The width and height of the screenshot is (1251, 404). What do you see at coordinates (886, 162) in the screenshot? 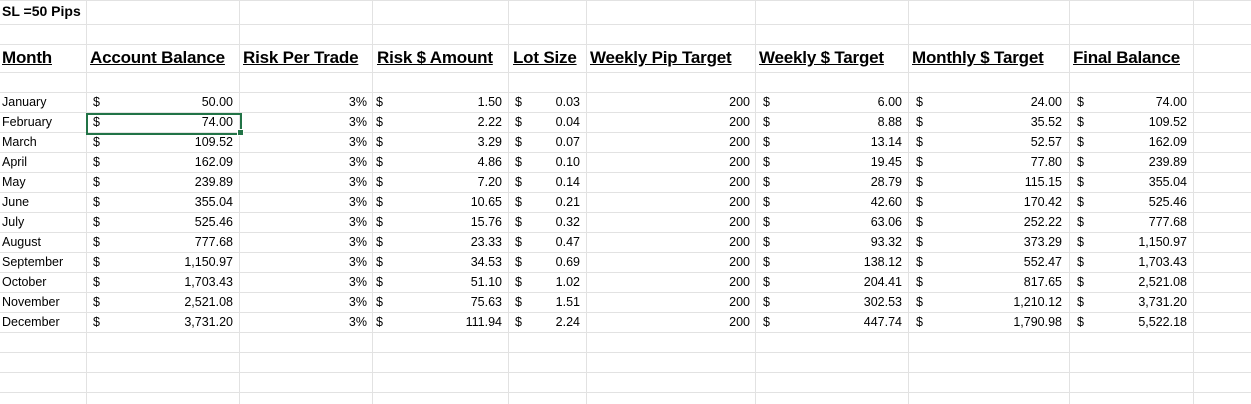
I see `cell-weekly-target: 19.45` at bounding box center [886, 162].